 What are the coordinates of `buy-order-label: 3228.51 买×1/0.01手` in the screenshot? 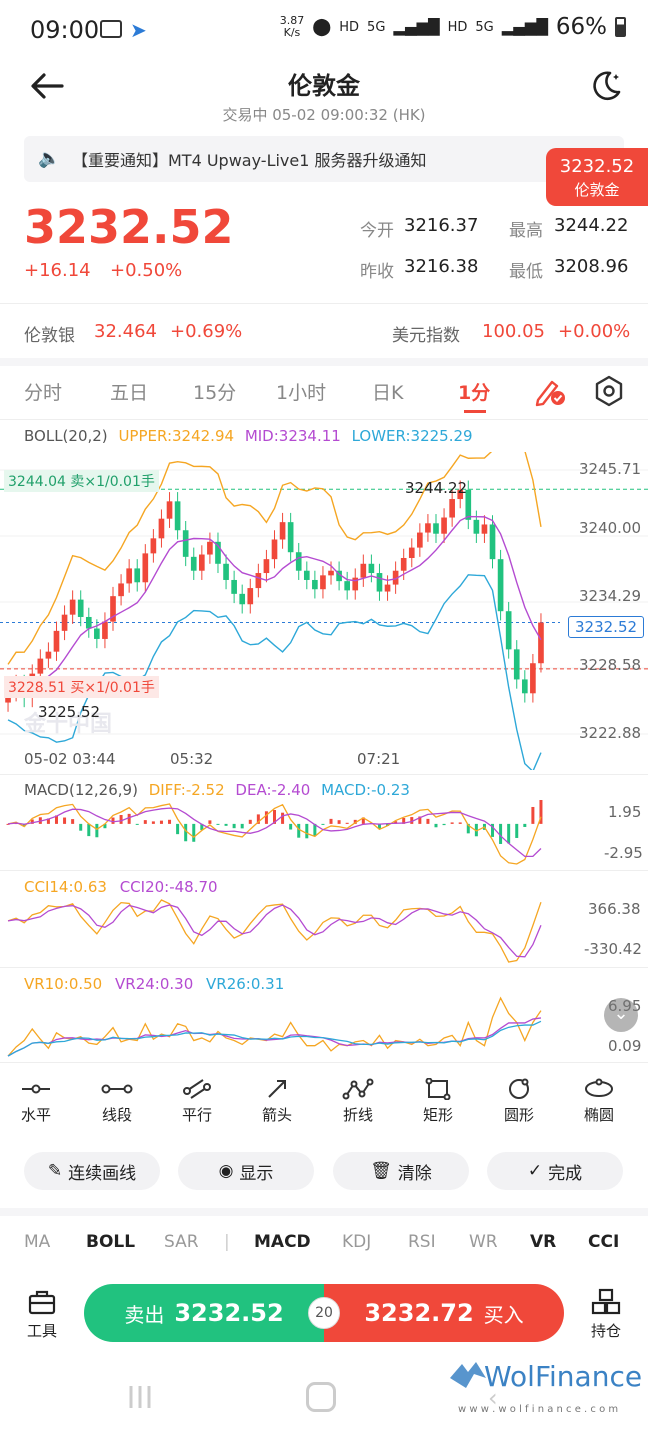 It's located at (81, 687).